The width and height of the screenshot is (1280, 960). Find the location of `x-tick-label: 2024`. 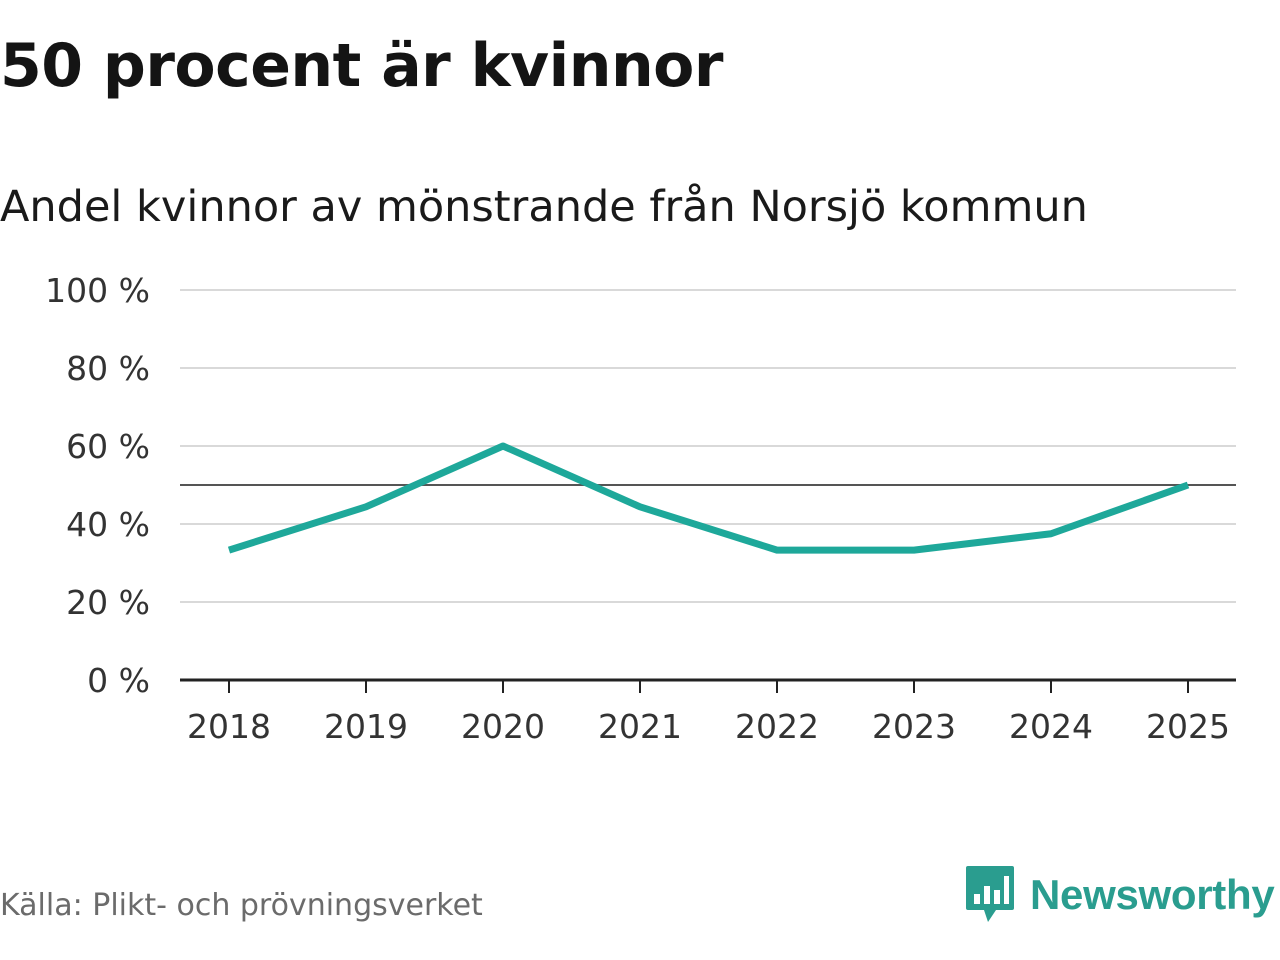

x-tick-label: 2024 is located at coordinates (1051, 726).